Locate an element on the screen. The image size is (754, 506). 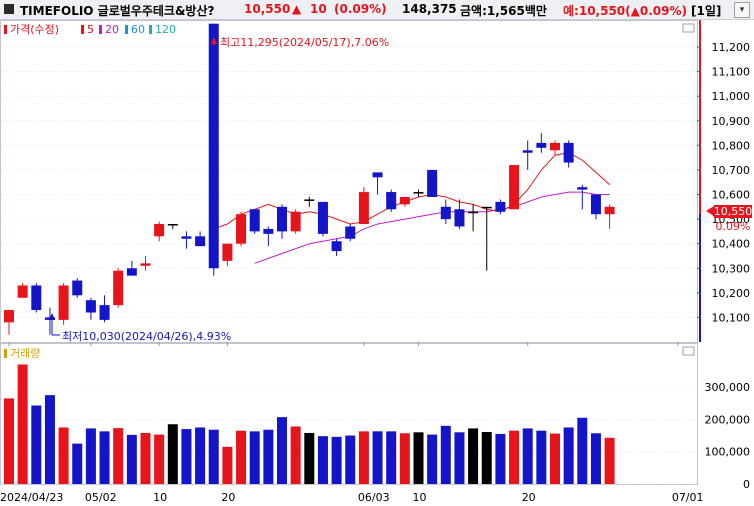
current-pct-label: 0.09% is located at coordinates (733, 226).